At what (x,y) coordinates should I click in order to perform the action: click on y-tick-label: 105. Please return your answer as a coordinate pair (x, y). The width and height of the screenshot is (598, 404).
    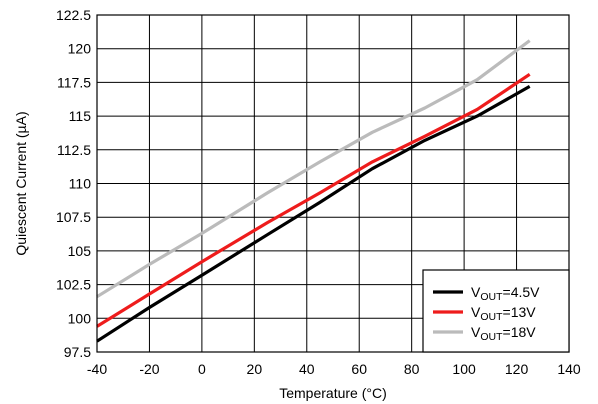
    Looking at the image, I should click on (80, 251).